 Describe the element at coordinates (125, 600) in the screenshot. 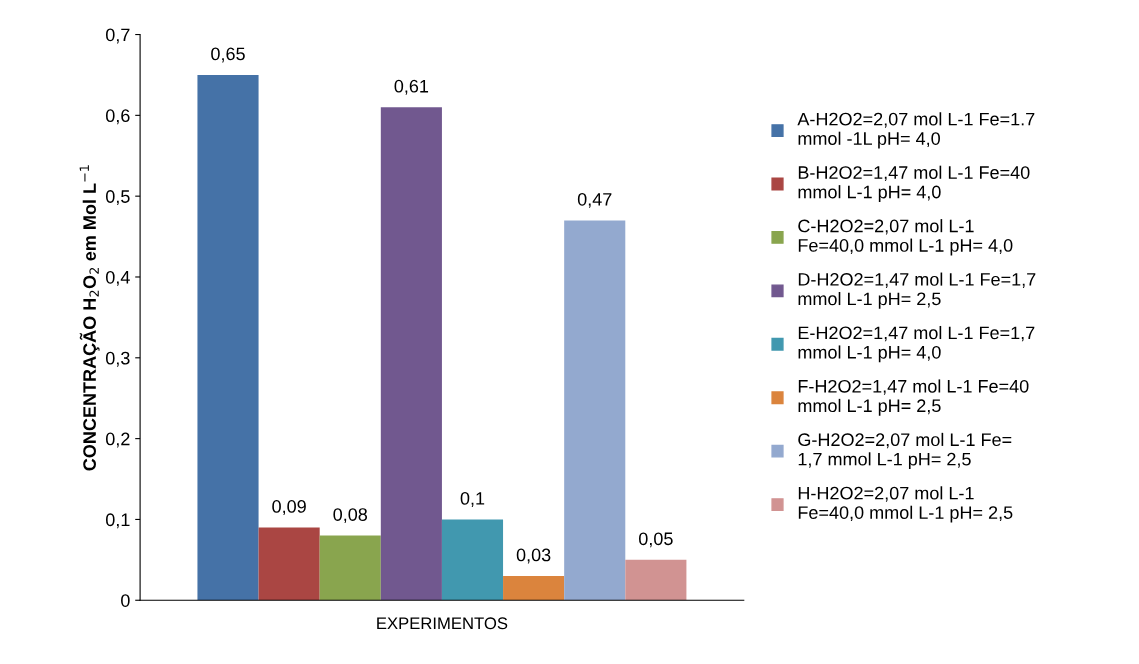

I see `y-tick-label: 0` at that location.